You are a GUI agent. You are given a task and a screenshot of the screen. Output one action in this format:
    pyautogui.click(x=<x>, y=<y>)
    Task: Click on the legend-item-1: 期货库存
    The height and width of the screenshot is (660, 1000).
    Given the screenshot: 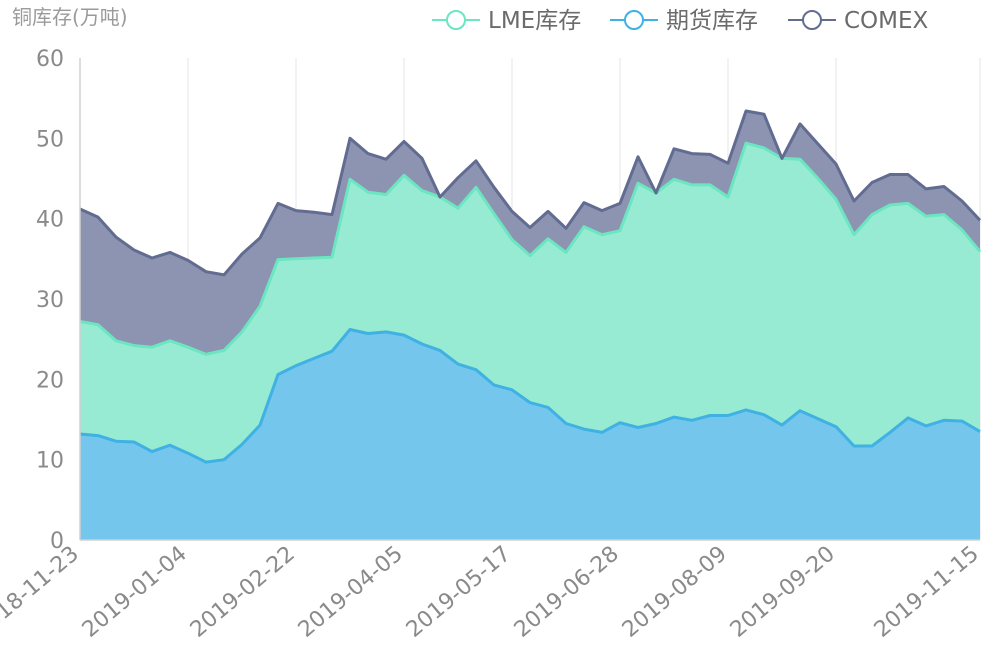 What is the action you would take?
    pyautogui.click(x=684, y=21)
    